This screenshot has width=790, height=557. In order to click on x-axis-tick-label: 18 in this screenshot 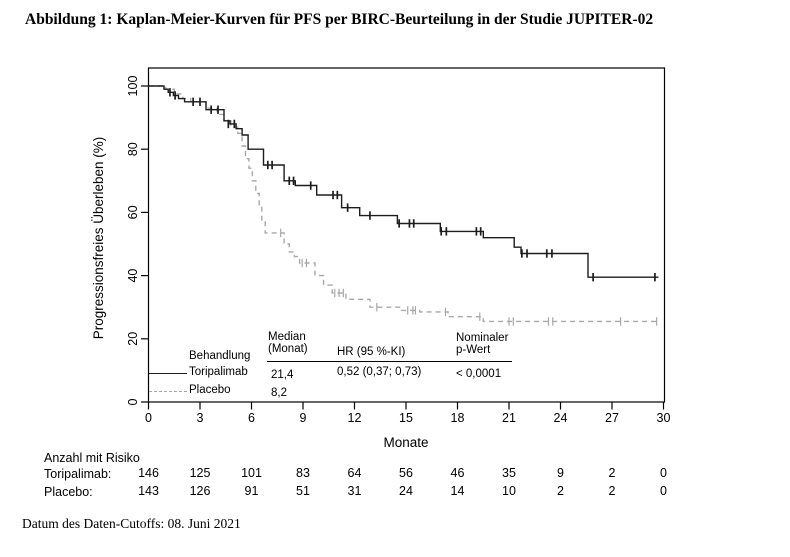, I will do `click(458, 418)`.